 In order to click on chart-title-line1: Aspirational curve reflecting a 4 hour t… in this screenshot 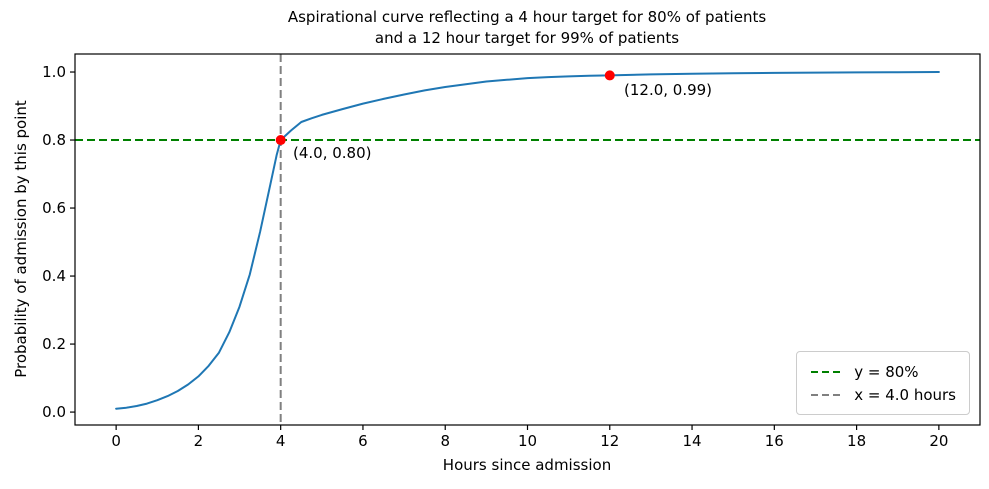, I will do `click(527, 17)`.